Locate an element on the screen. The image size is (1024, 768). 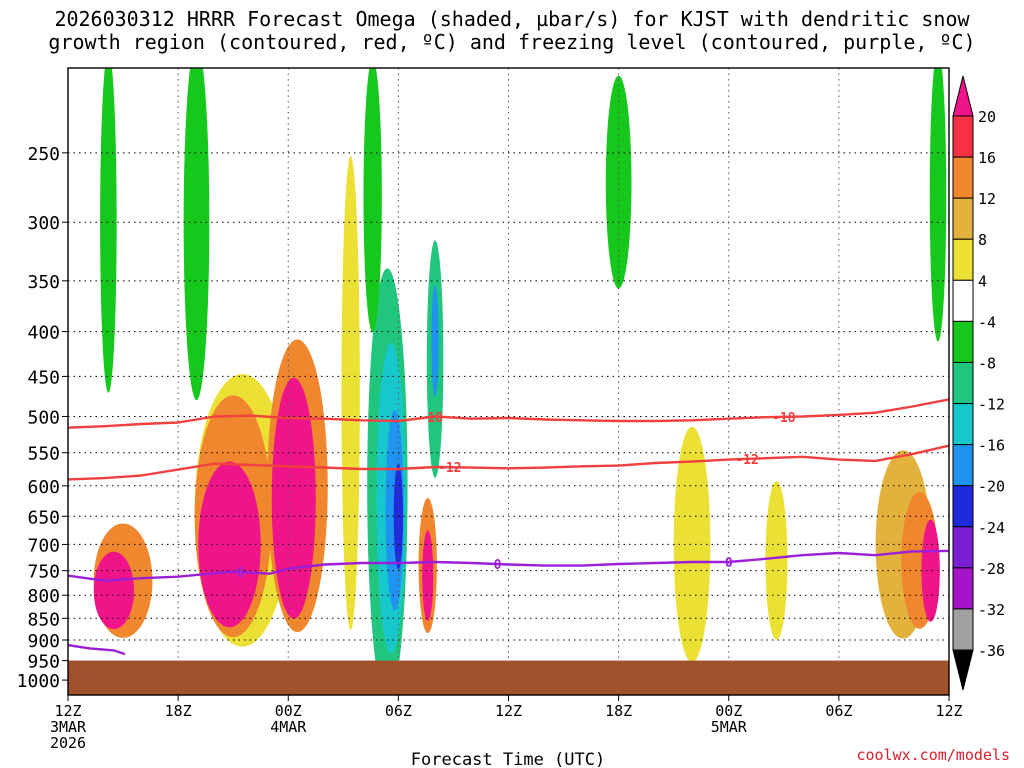
contour-label-0-0: -18 is located at coordinates (432, 418).